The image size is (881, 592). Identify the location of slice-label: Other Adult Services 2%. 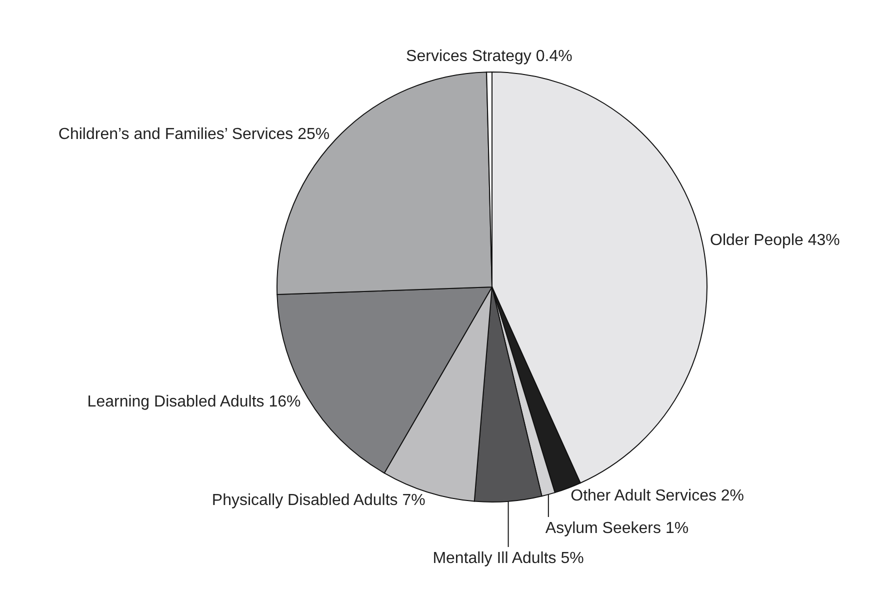
(657, 496).